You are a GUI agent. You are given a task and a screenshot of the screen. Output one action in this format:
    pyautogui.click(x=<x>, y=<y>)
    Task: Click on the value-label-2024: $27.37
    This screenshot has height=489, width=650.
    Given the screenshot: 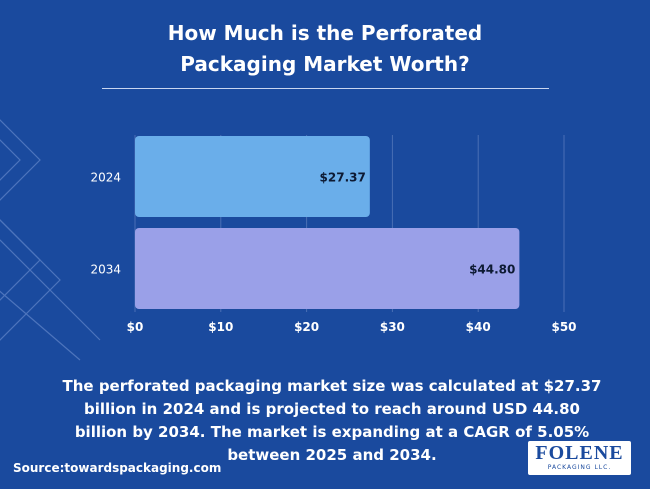 What is the action you would take?
    pyautogui.click(x=343, y=178)
    